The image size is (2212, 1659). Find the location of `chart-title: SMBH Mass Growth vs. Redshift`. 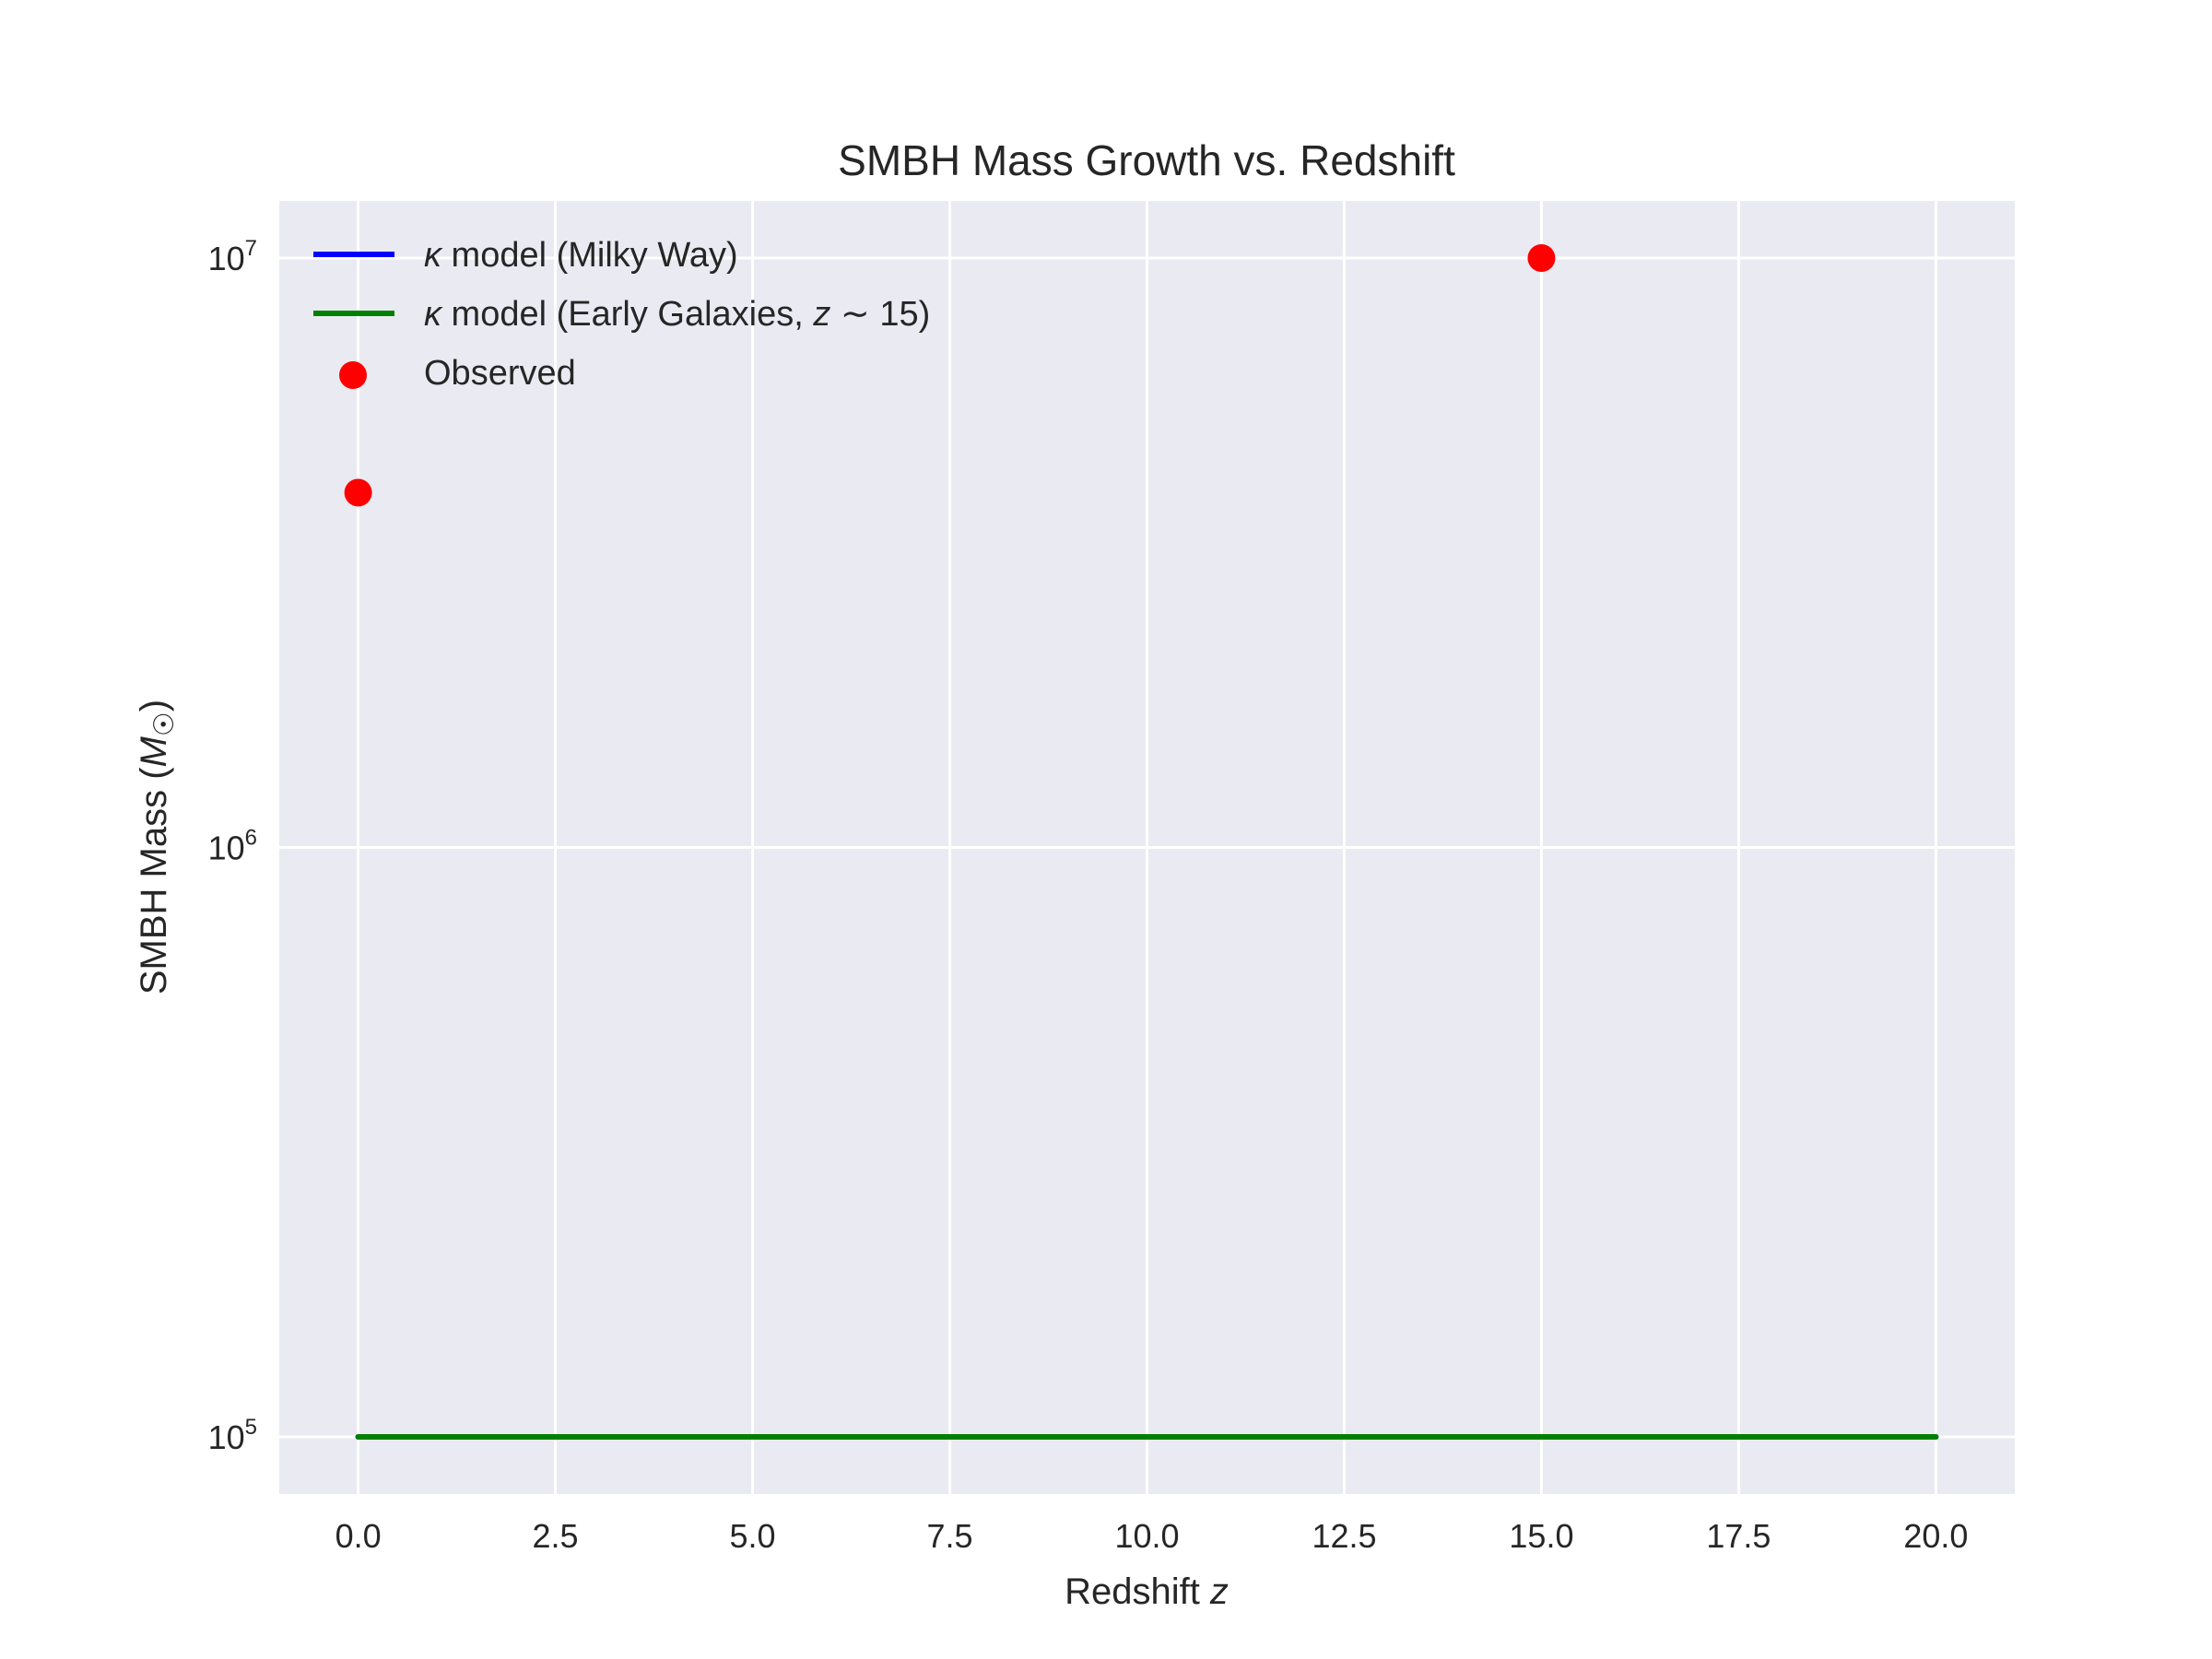

chart-title: SMBH Mass Growth vs. Redshift is located at coordinates (1146, 160).